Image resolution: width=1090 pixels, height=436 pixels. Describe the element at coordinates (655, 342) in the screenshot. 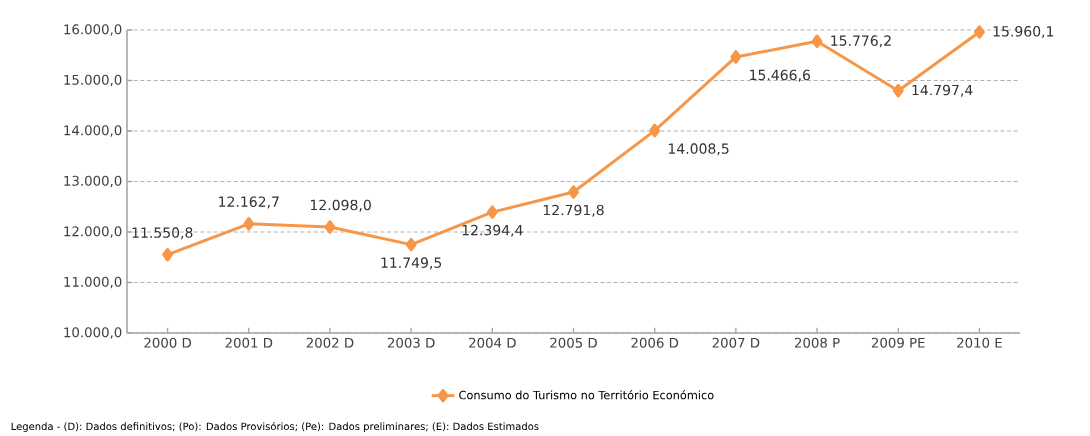

I see `x-tick-label: 2006 D` at that location.